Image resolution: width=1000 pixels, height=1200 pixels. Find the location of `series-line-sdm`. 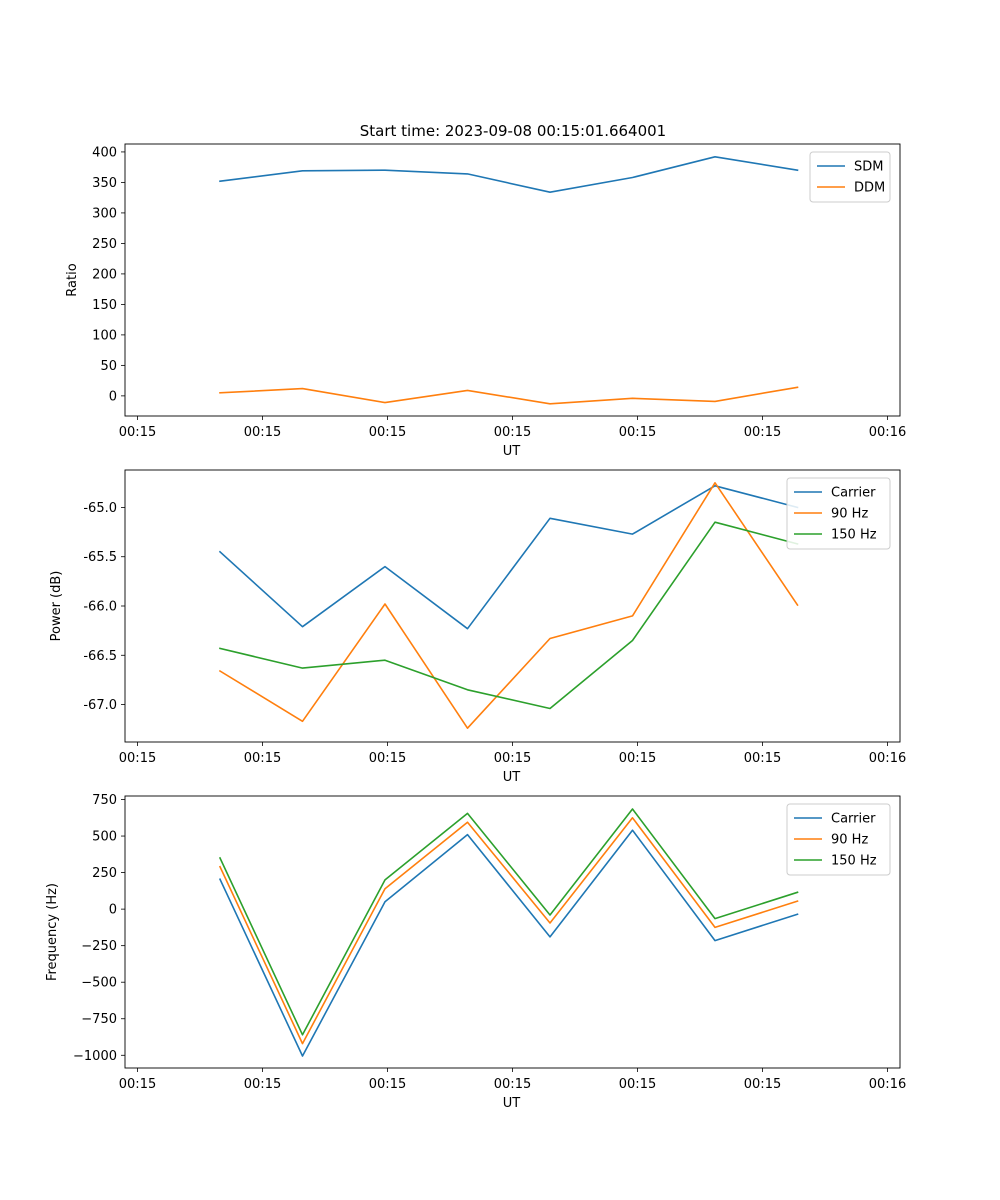

series-line-sdm is located at coordinates (509, 174).